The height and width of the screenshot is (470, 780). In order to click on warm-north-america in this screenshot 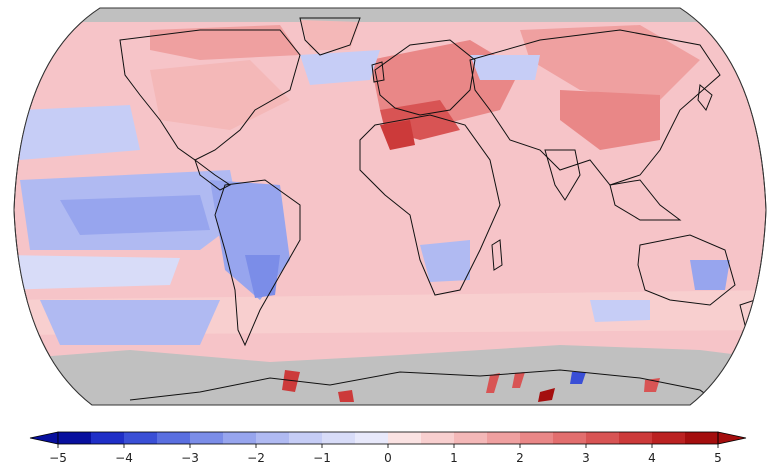, I will do `click(220, 95)`.